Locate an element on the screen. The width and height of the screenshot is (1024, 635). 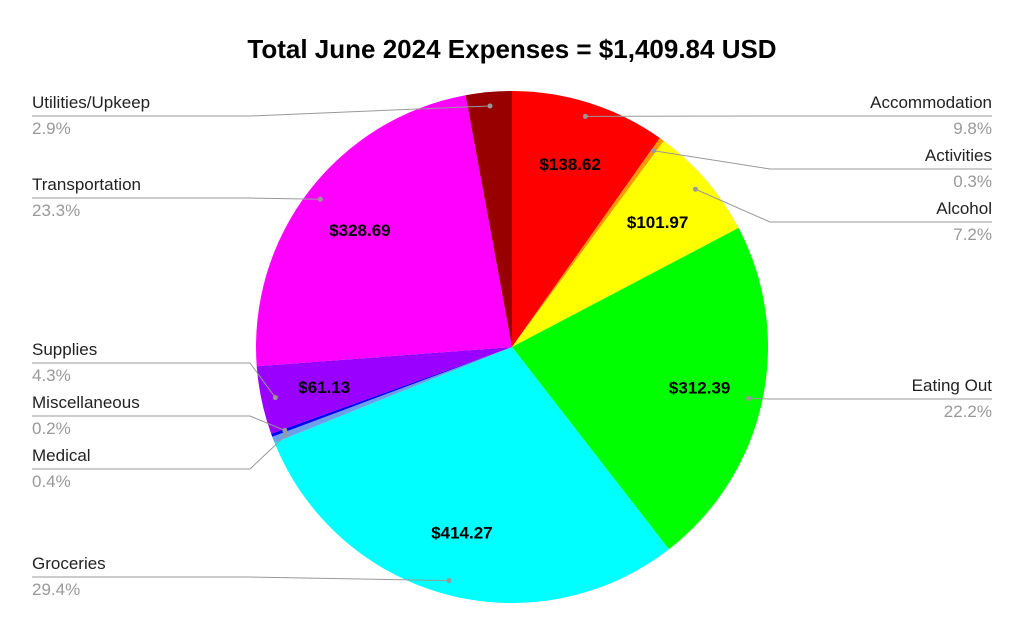
value-label-accommodation: $138.62 is located at coordinates (569, 164).